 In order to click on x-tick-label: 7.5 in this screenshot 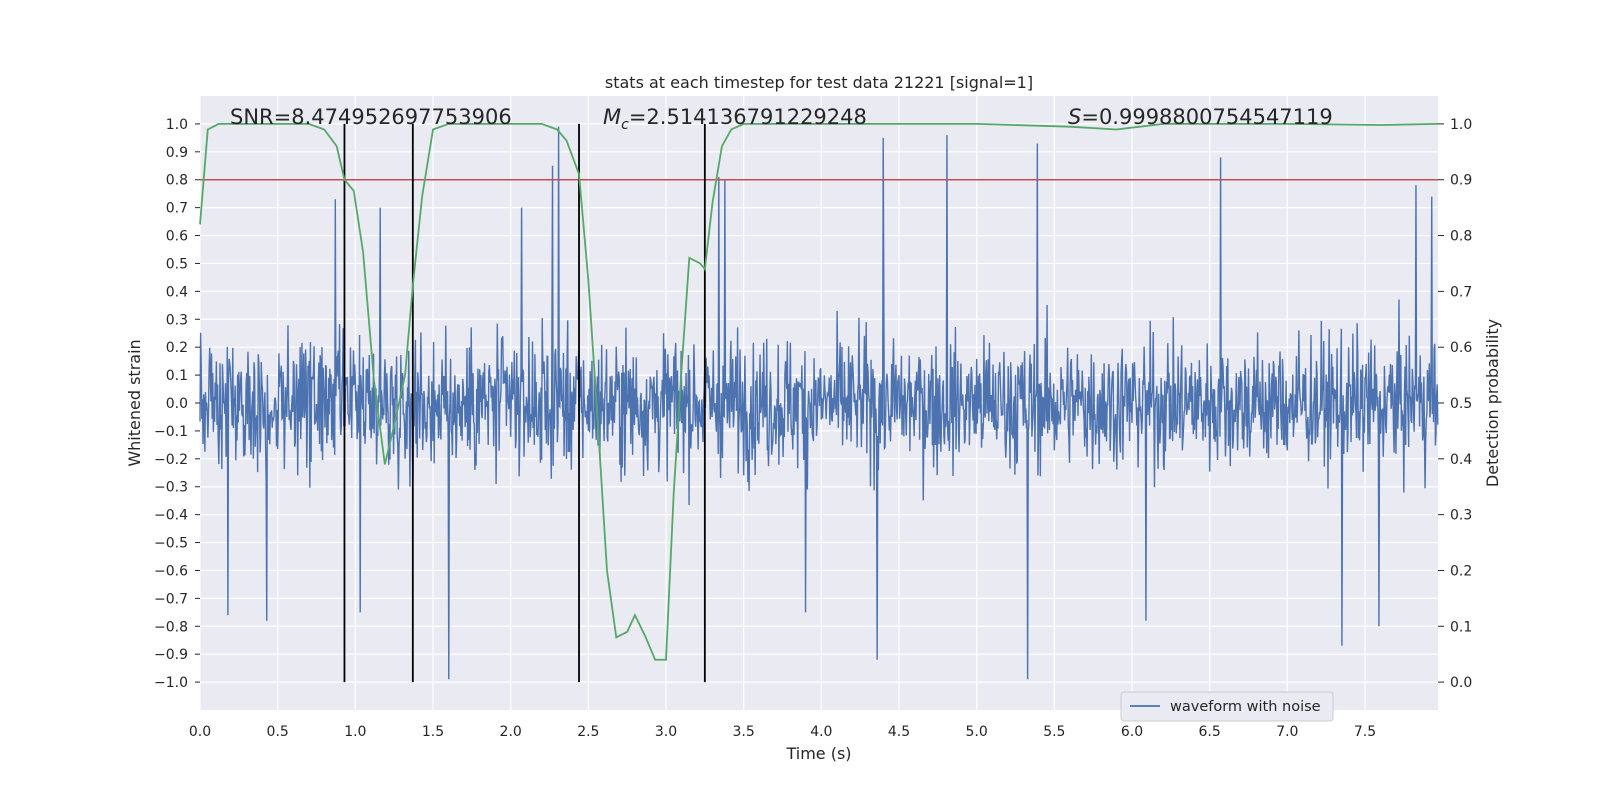, I will do `click(1365, 732)`.